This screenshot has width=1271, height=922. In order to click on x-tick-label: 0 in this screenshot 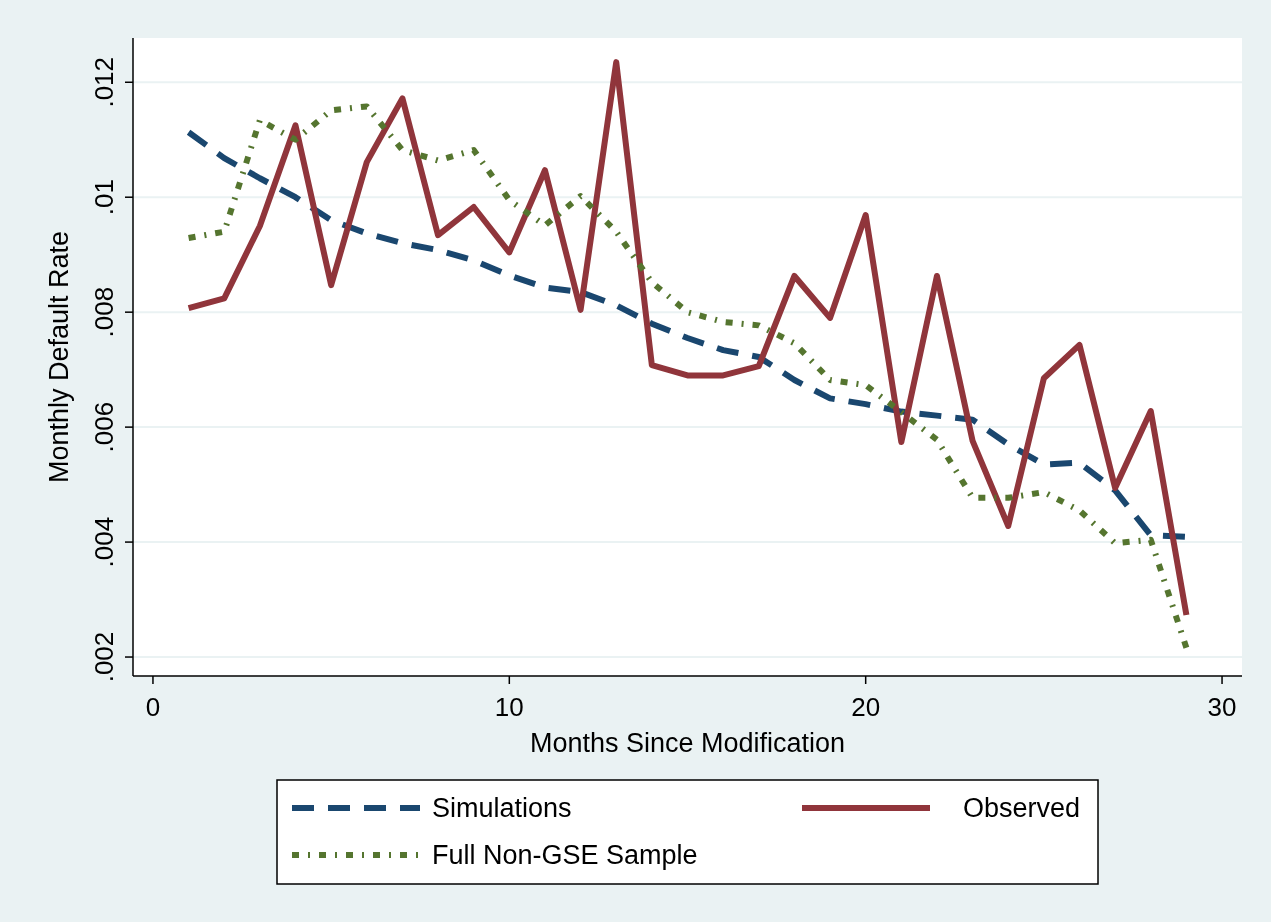, I will do `click(153, 707)`.